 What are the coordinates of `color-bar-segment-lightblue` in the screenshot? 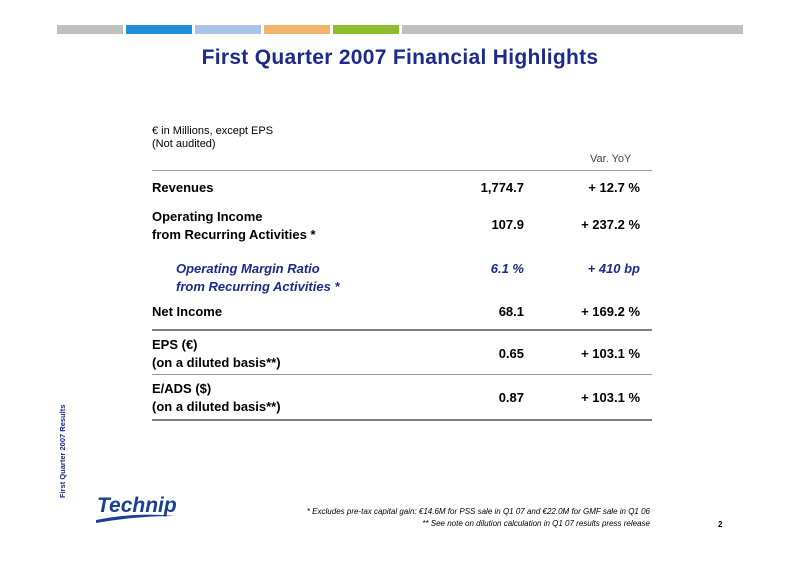 It's located at (228, 29).